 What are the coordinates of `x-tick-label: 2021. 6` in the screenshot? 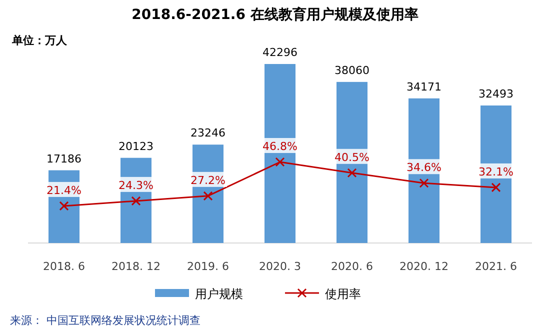 It's located at (496, 266).